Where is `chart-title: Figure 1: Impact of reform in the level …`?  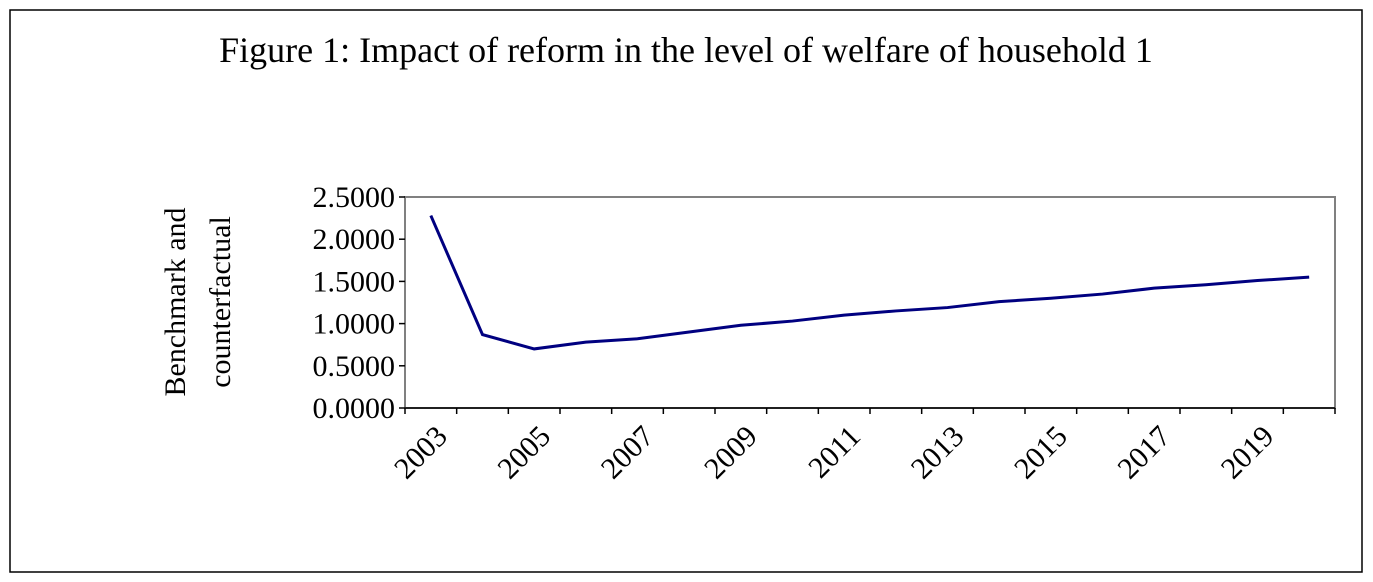
chart-title: Figure 1: Impact of reform in the level … is located at coordinates (686, 50).